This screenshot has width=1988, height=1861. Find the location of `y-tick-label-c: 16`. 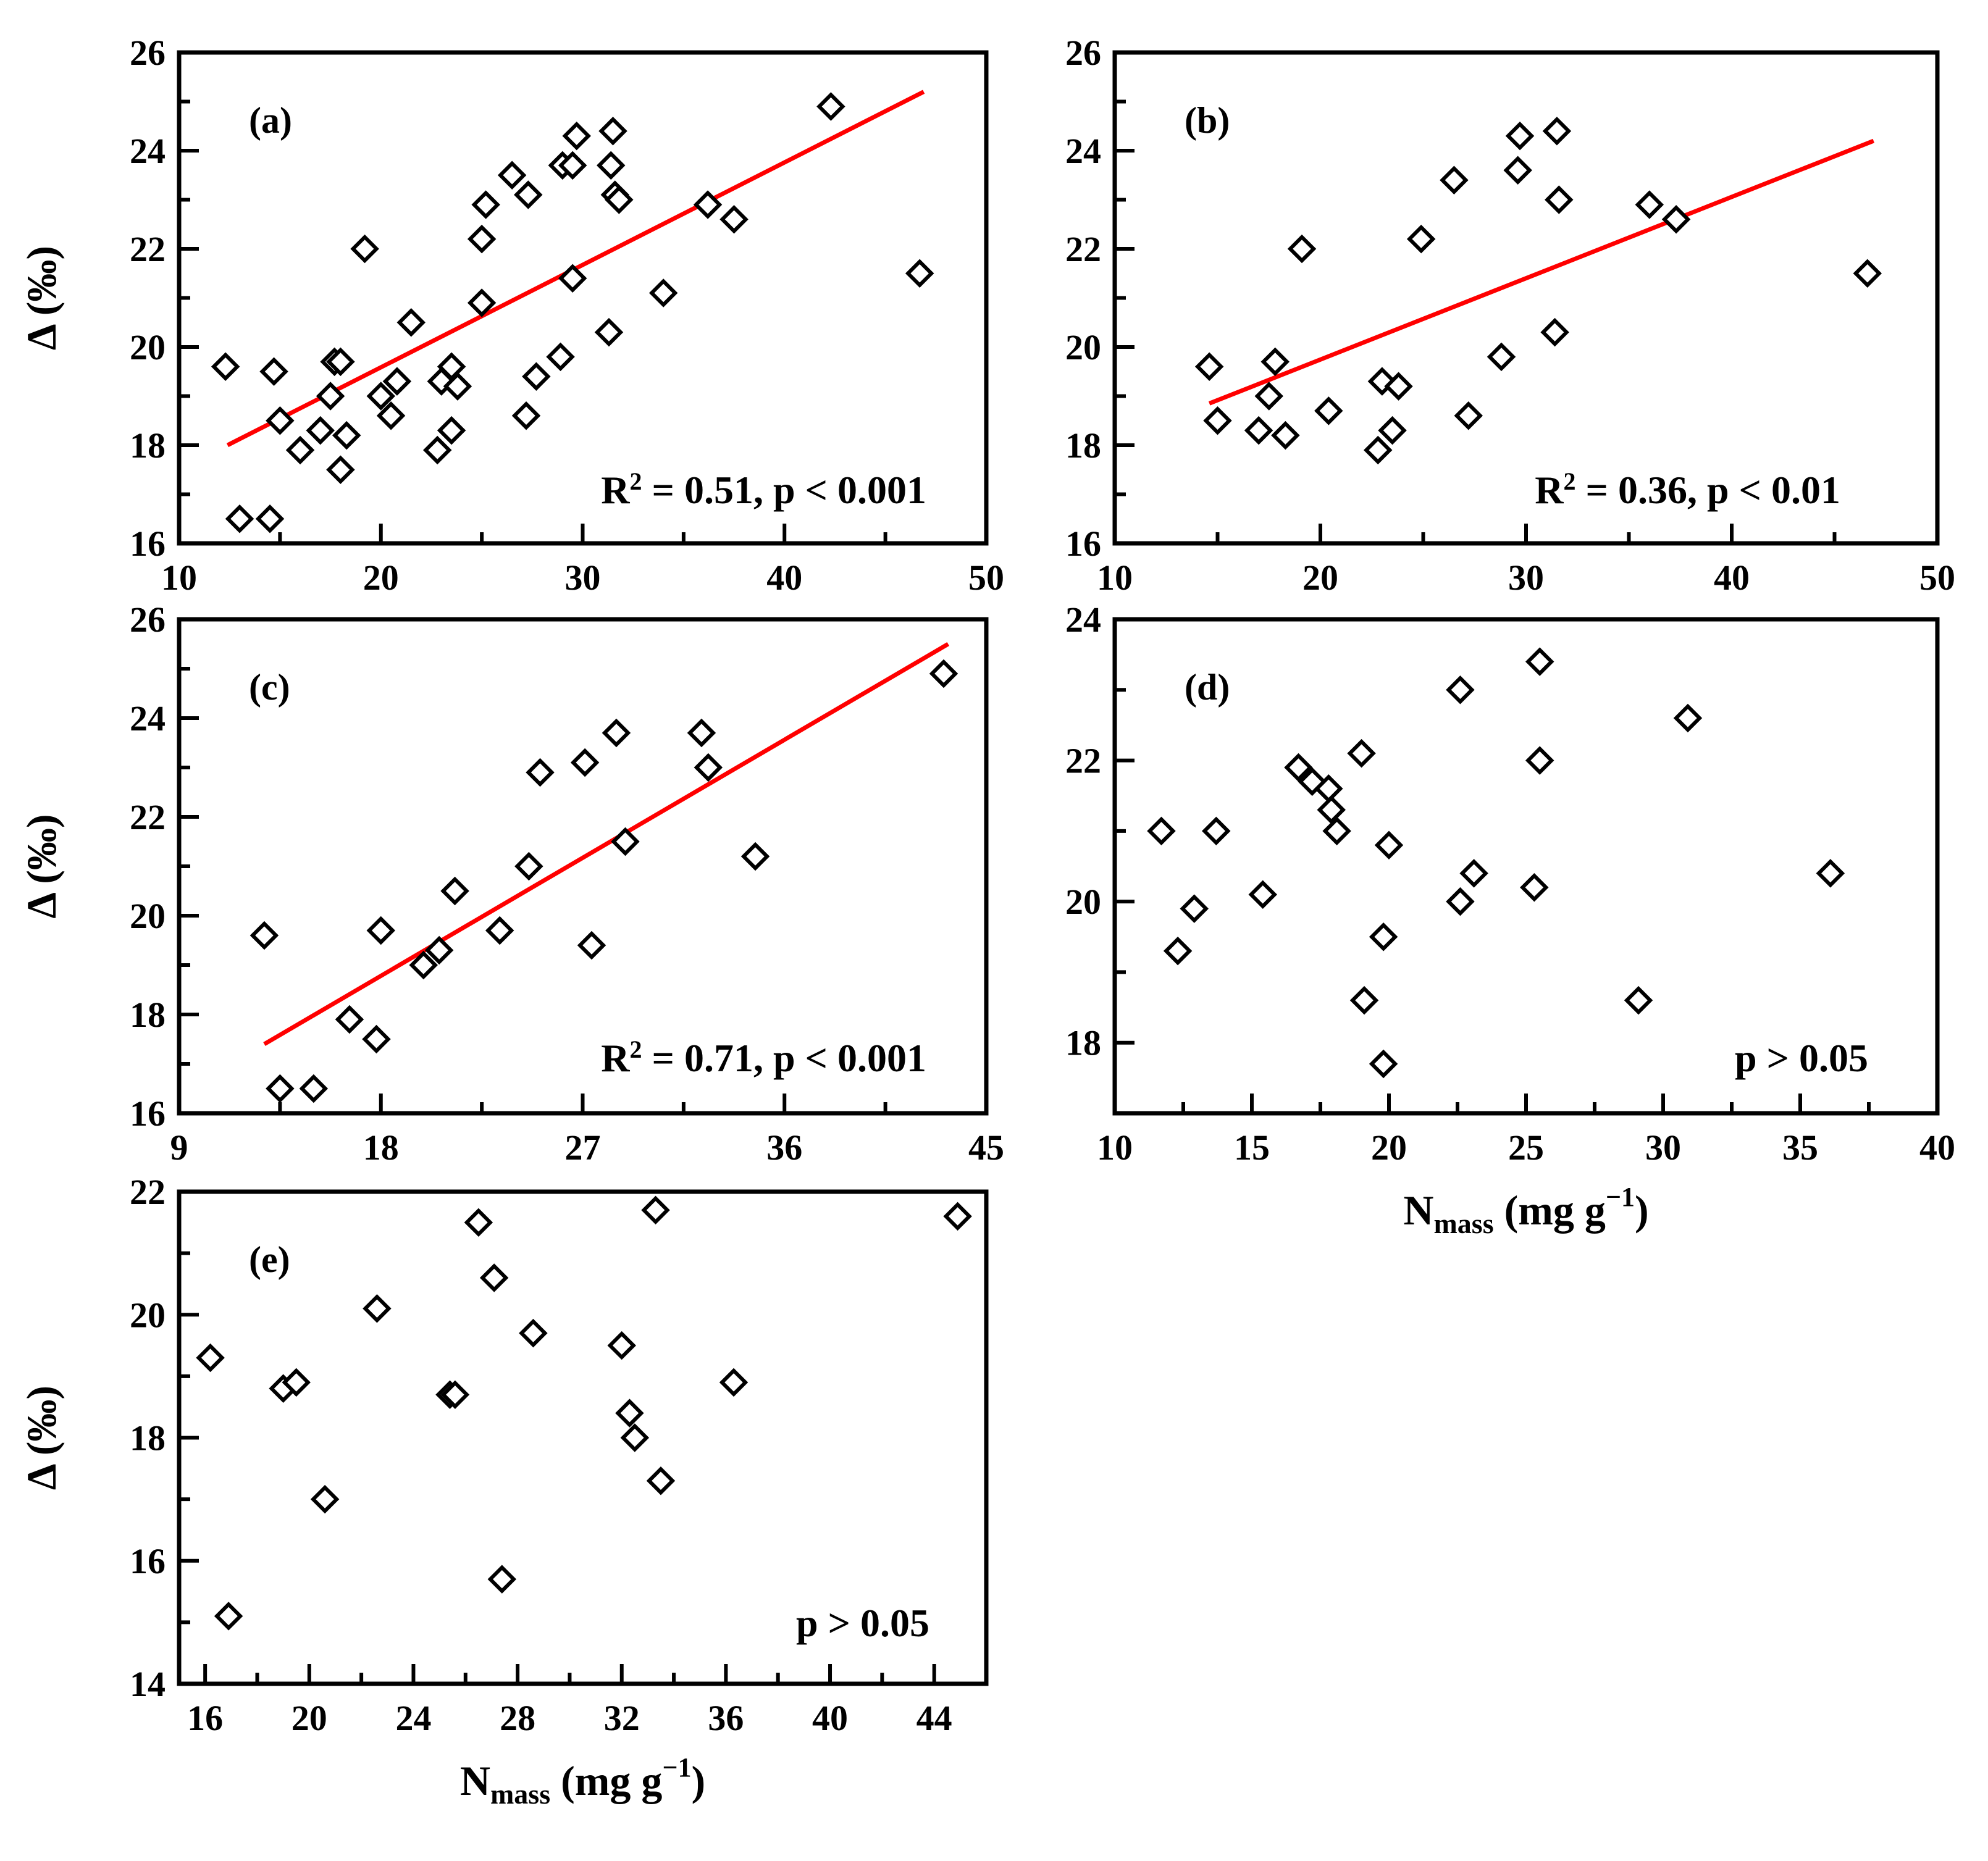

y-tick-label-c: 16 is located at coordinates (148, 1114).